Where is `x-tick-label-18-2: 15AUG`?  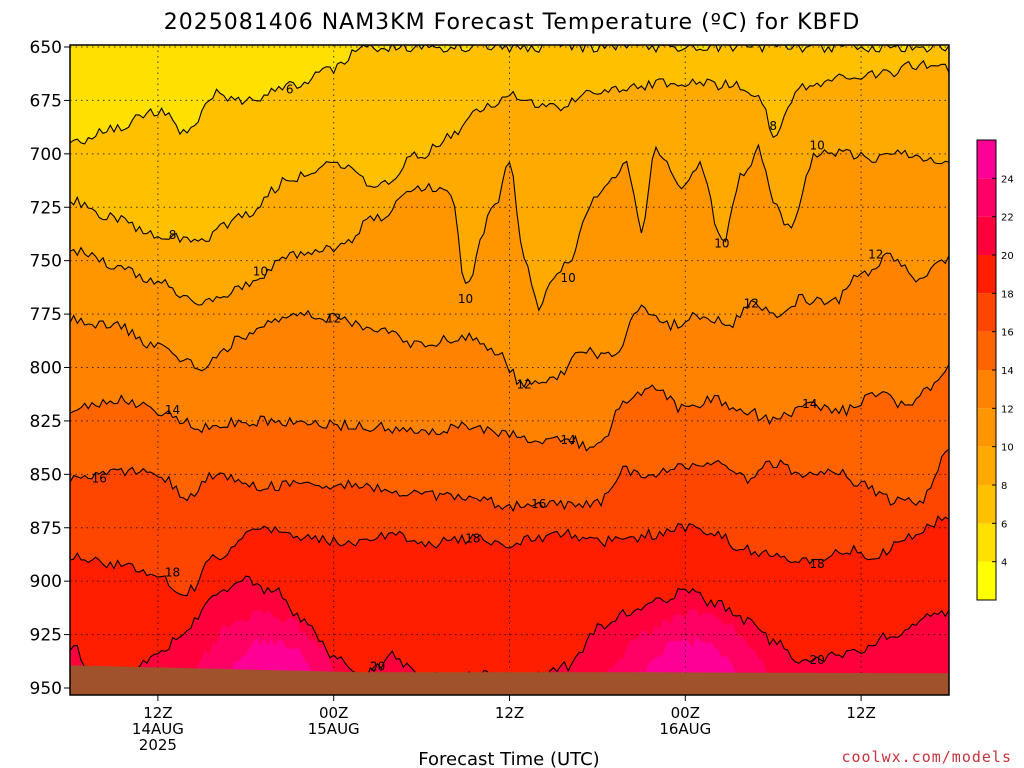
x-tick-label-18-2: 15AUG is located at coordinates (334, 729).